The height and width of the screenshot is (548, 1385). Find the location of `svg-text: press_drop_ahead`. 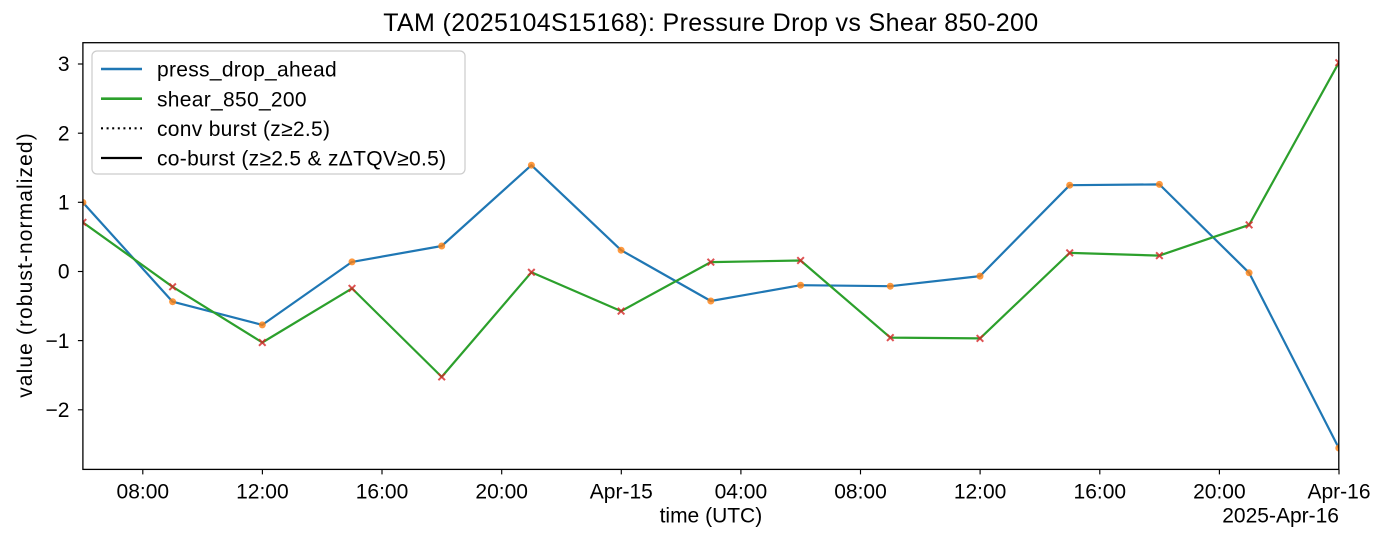

svg-text: press_drop_ahead is located at coordinates (247, 70).